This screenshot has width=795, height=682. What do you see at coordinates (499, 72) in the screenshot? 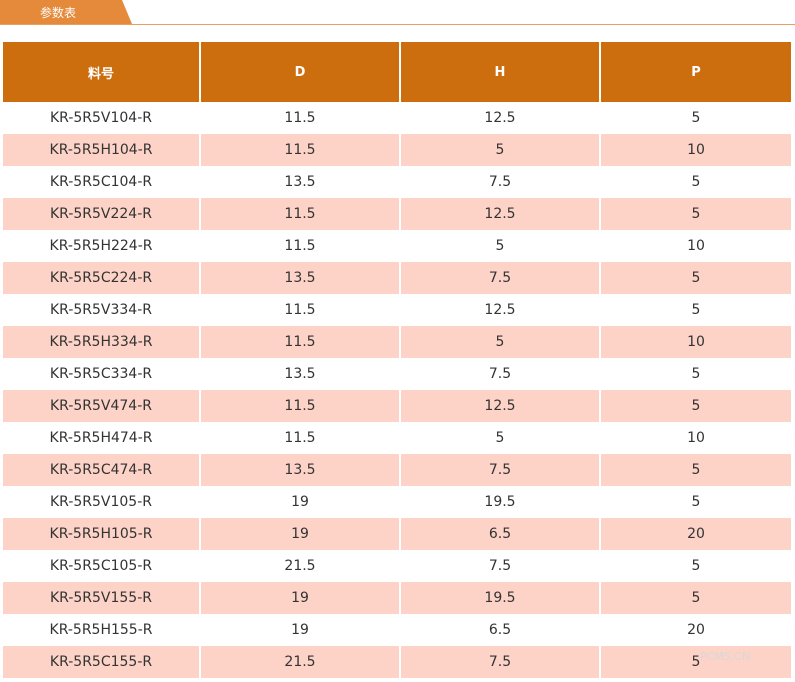
I see `column-header: H` at bounding box center [499, 72].